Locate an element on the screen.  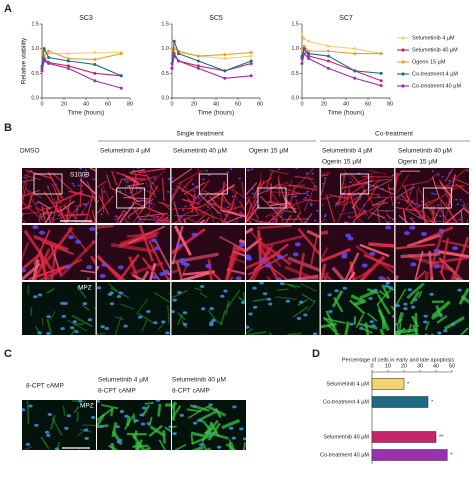
micrograph is located at coordinates (357, 195).